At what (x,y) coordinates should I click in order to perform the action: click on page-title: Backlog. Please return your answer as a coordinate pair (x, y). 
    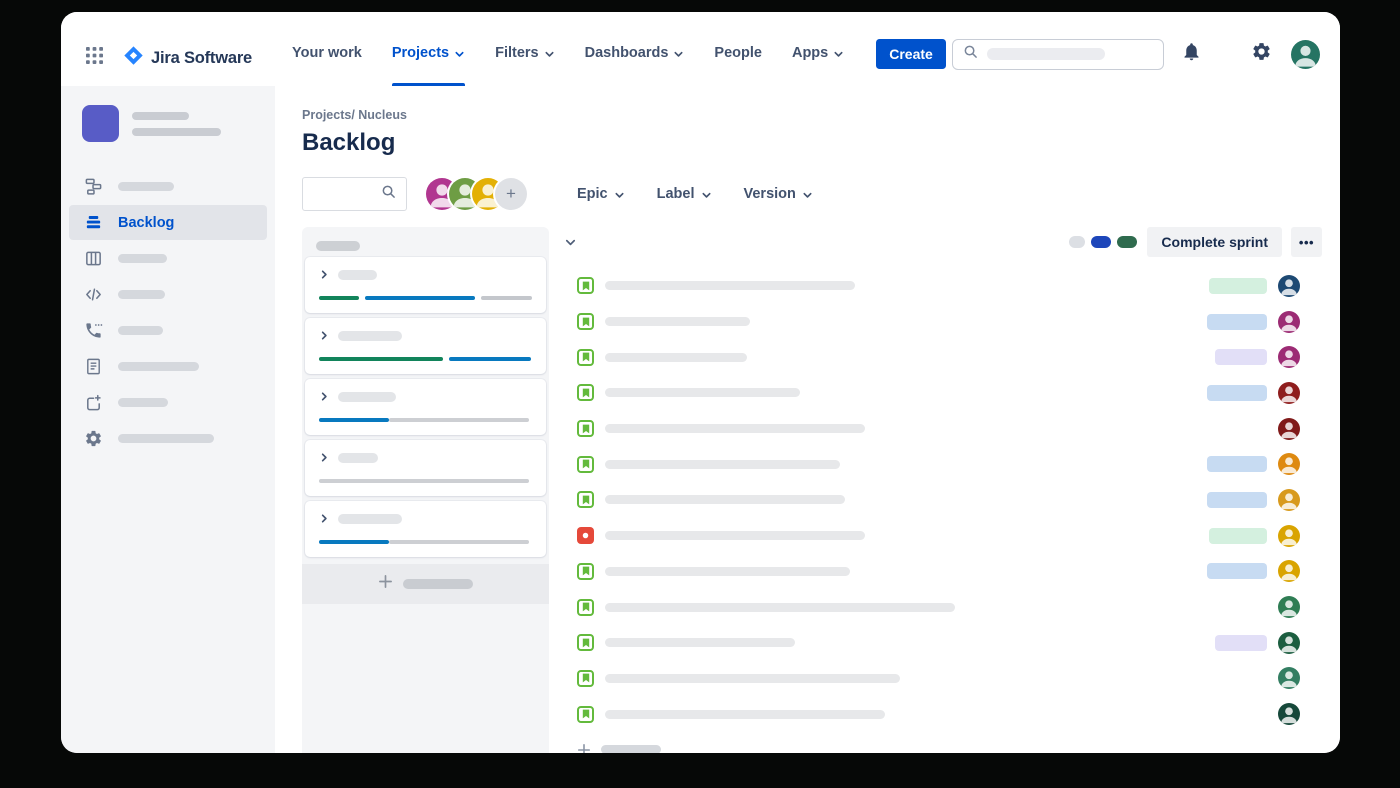
    Looking at the image, I should click on (349, 142).